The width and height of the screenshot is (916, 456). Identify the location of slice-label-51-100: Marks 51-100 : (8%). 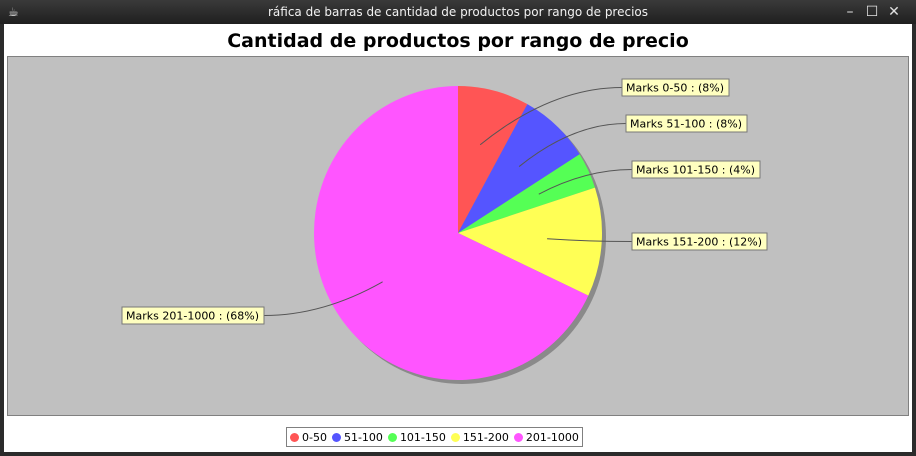
(686, 124).